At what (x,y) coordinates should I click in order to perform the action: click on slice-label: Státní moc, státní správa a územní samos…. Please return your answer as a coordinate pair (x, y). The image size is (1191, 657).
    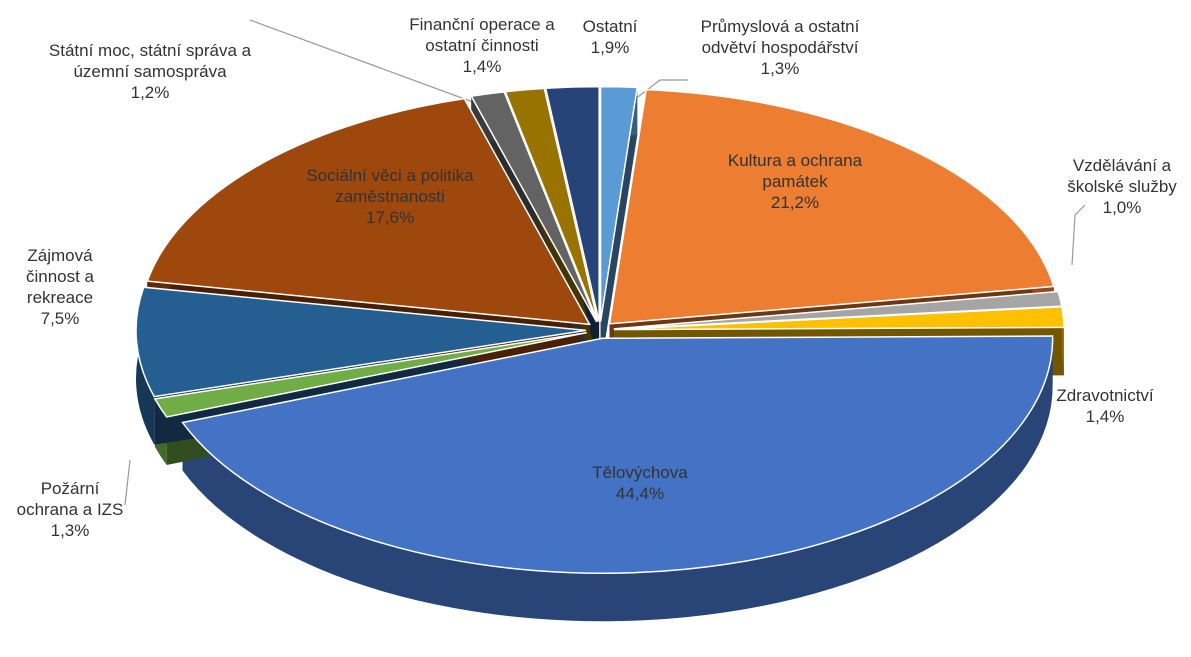
    Looking at the image, I should click on (150, 71).